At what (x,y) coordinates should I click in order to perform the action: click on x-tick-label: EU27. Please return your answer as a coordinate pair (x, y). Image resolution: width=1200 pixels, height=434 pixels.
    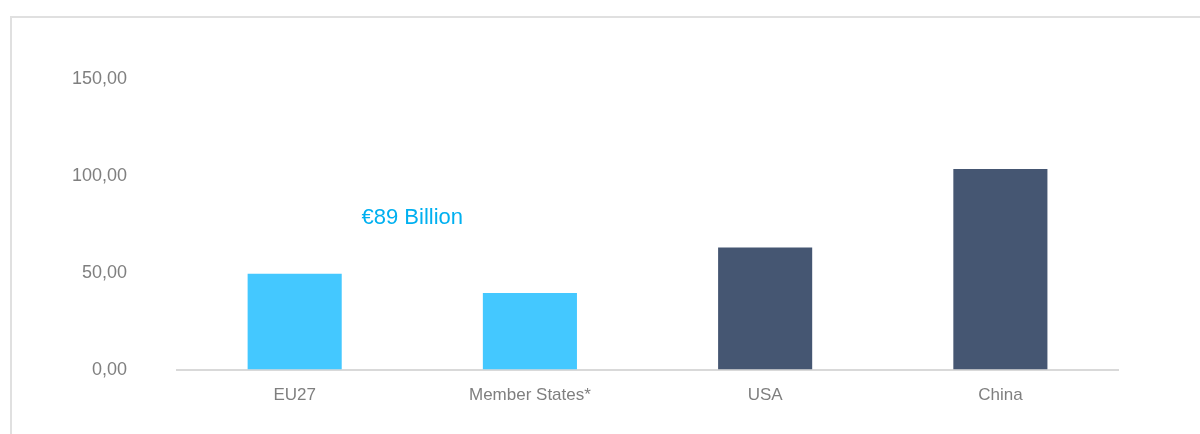
    Looking at the image, I should click on (294, 395).